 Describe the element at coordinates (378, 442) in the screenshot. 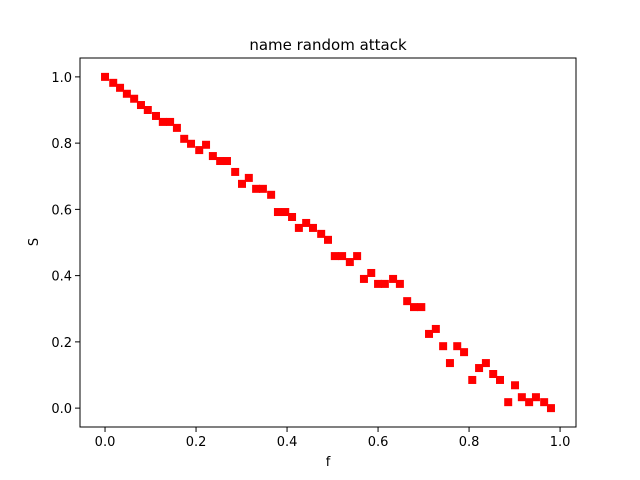

I see `x-tick-label: 0.6` at that location.